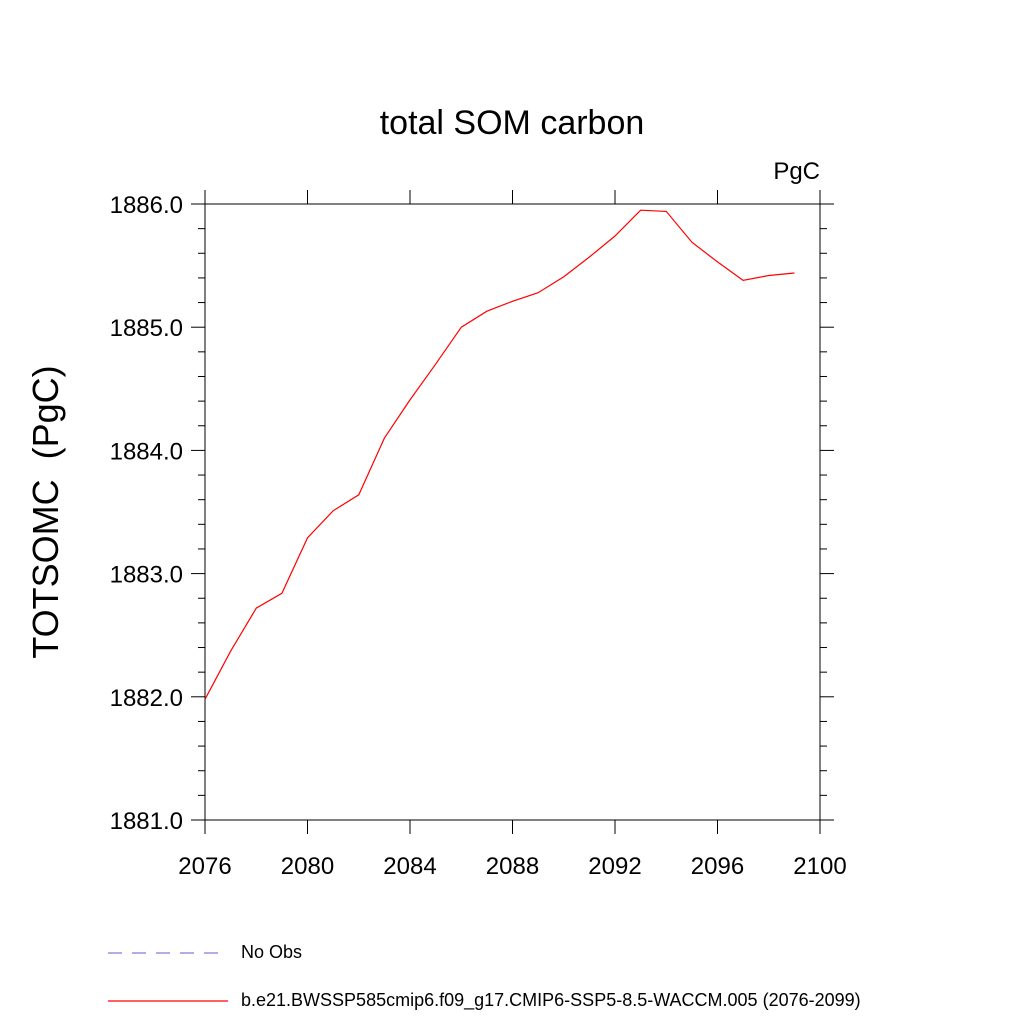  What do you see at coordinates (614, 866) in the screenshot?
I see `x-tick-label: 2092` at bounding box center [614, 866].